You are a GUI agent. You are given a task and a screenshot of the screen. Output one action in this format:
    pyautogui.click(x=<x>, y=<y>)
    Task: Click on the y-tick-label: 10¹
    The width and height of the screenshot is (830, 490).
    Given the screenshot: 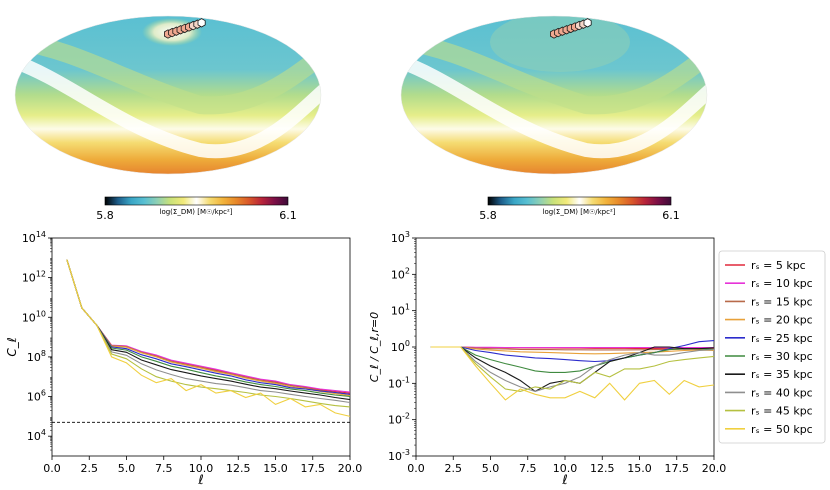 What is the action you would take?
    pyautogui.click(x=400, y=310)
    